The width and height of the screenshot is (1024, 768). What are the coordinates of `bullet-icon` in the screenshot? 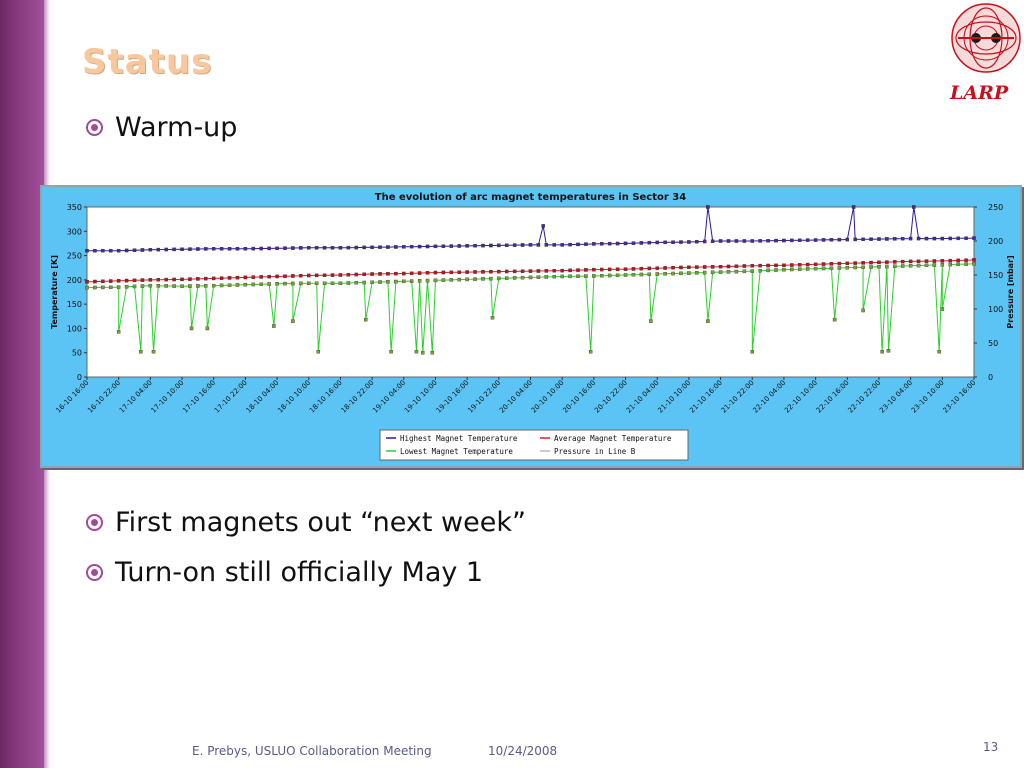 It's located at (94, 572).